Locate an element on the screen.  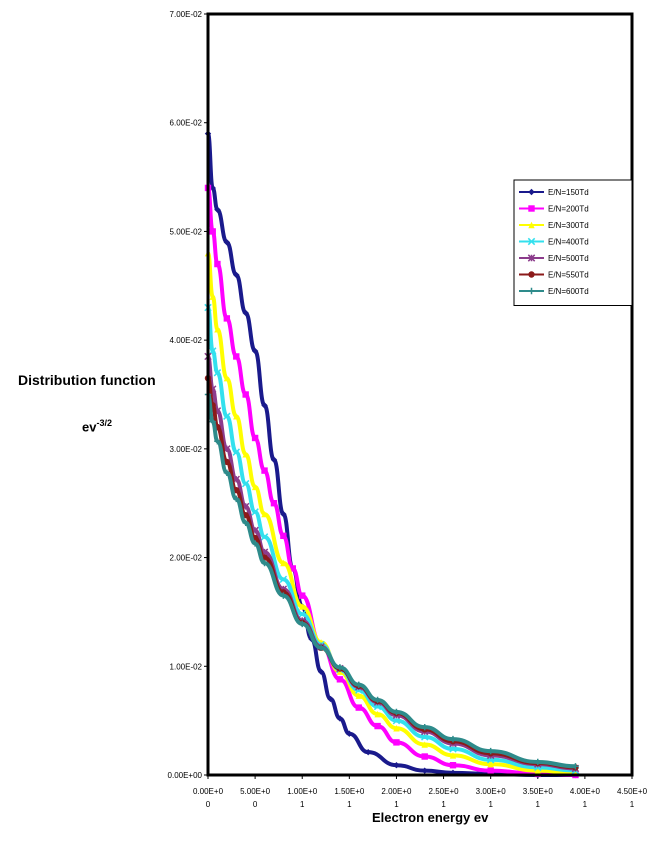
y-tick-label: 7.00E-02 is located at coordinates (186, 14).